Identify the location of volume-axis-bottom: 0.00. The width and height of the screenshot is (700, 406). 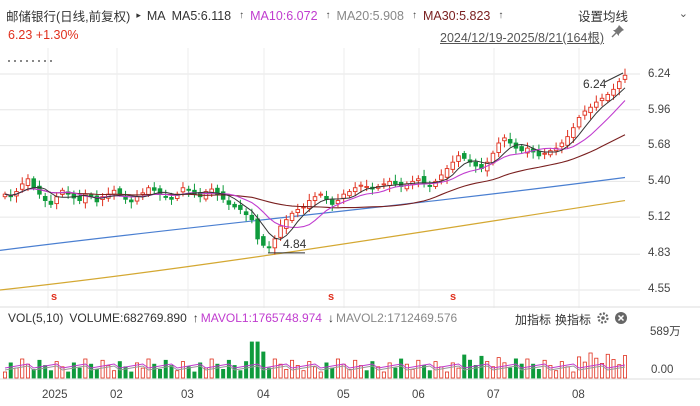
(662, 370).